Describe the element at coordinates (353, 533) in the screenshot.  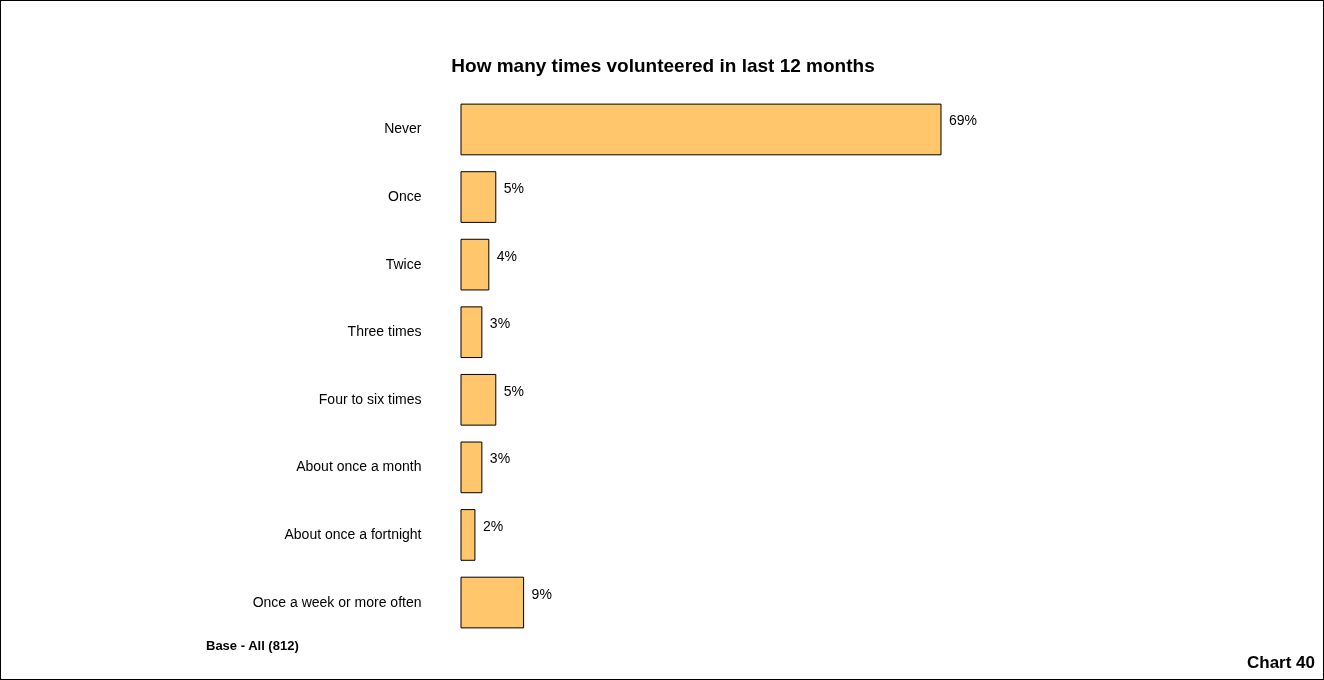
I see `y-tick-label: About once a fortnight` at that location.